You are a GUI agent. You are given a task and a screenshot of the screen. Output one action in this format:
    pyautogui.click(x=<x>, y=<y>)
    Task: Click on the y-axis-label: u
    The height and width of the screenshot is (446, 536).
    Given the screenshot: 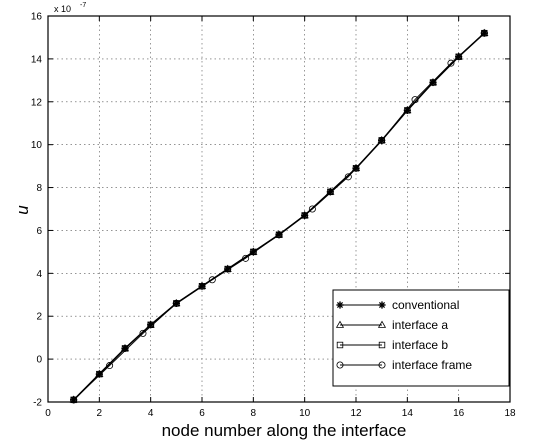 What is the action you would take?
    pyautogui.click(x=22, y=210)
    